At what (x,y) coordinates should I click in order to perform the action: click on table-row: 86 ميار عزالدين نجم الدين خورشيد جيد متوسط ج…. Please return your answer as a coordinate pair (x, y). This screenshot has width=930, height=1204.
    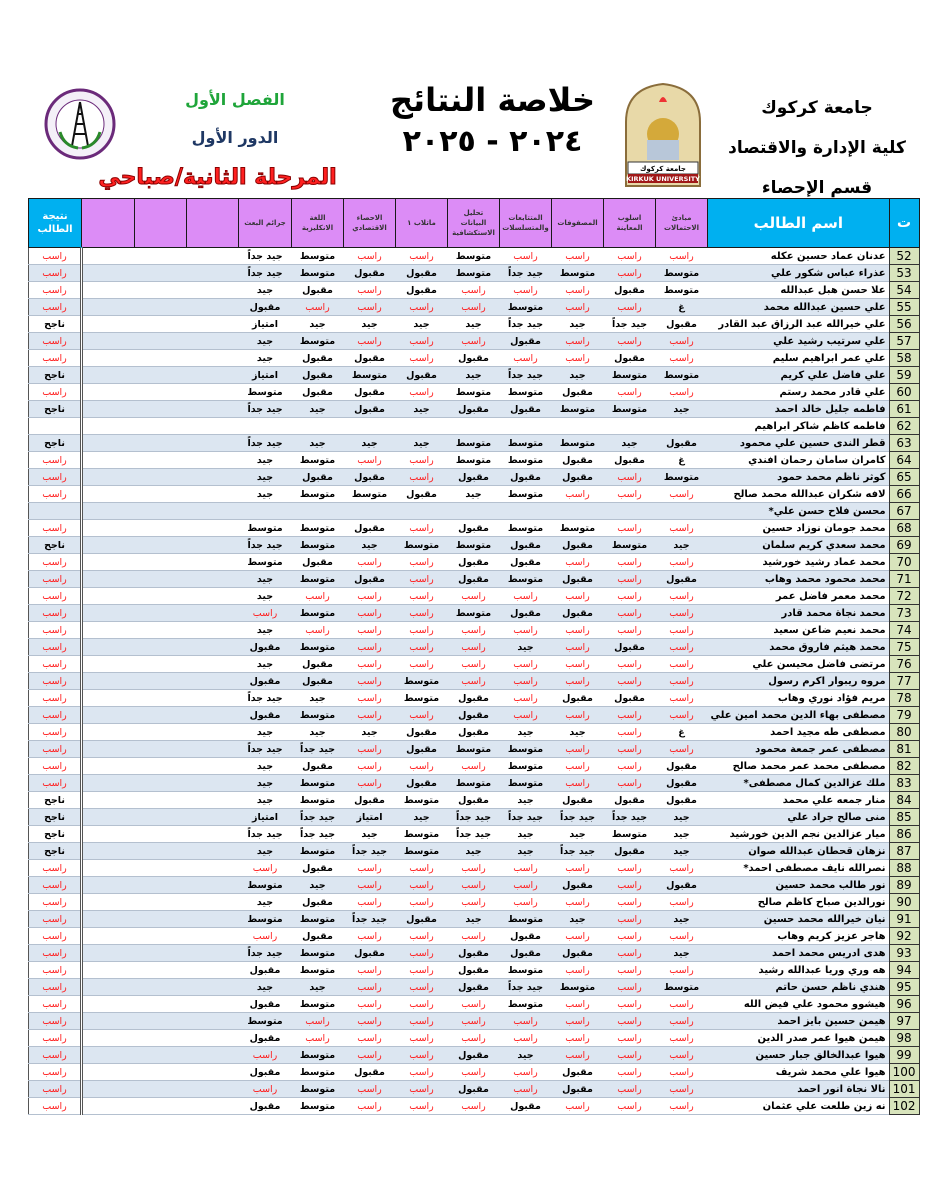
    Looking at the image, I should click on (474, 834).